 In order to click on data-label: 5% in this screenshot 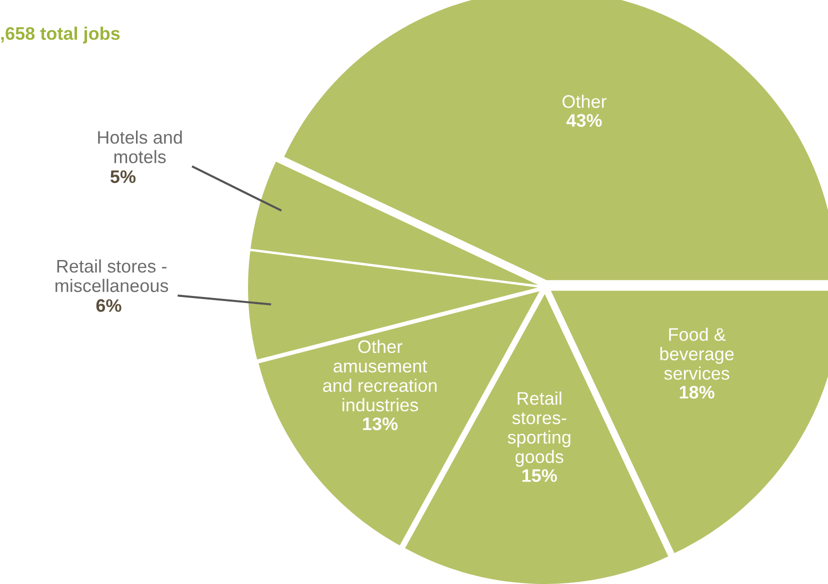, I will do `click(123, 177)`.